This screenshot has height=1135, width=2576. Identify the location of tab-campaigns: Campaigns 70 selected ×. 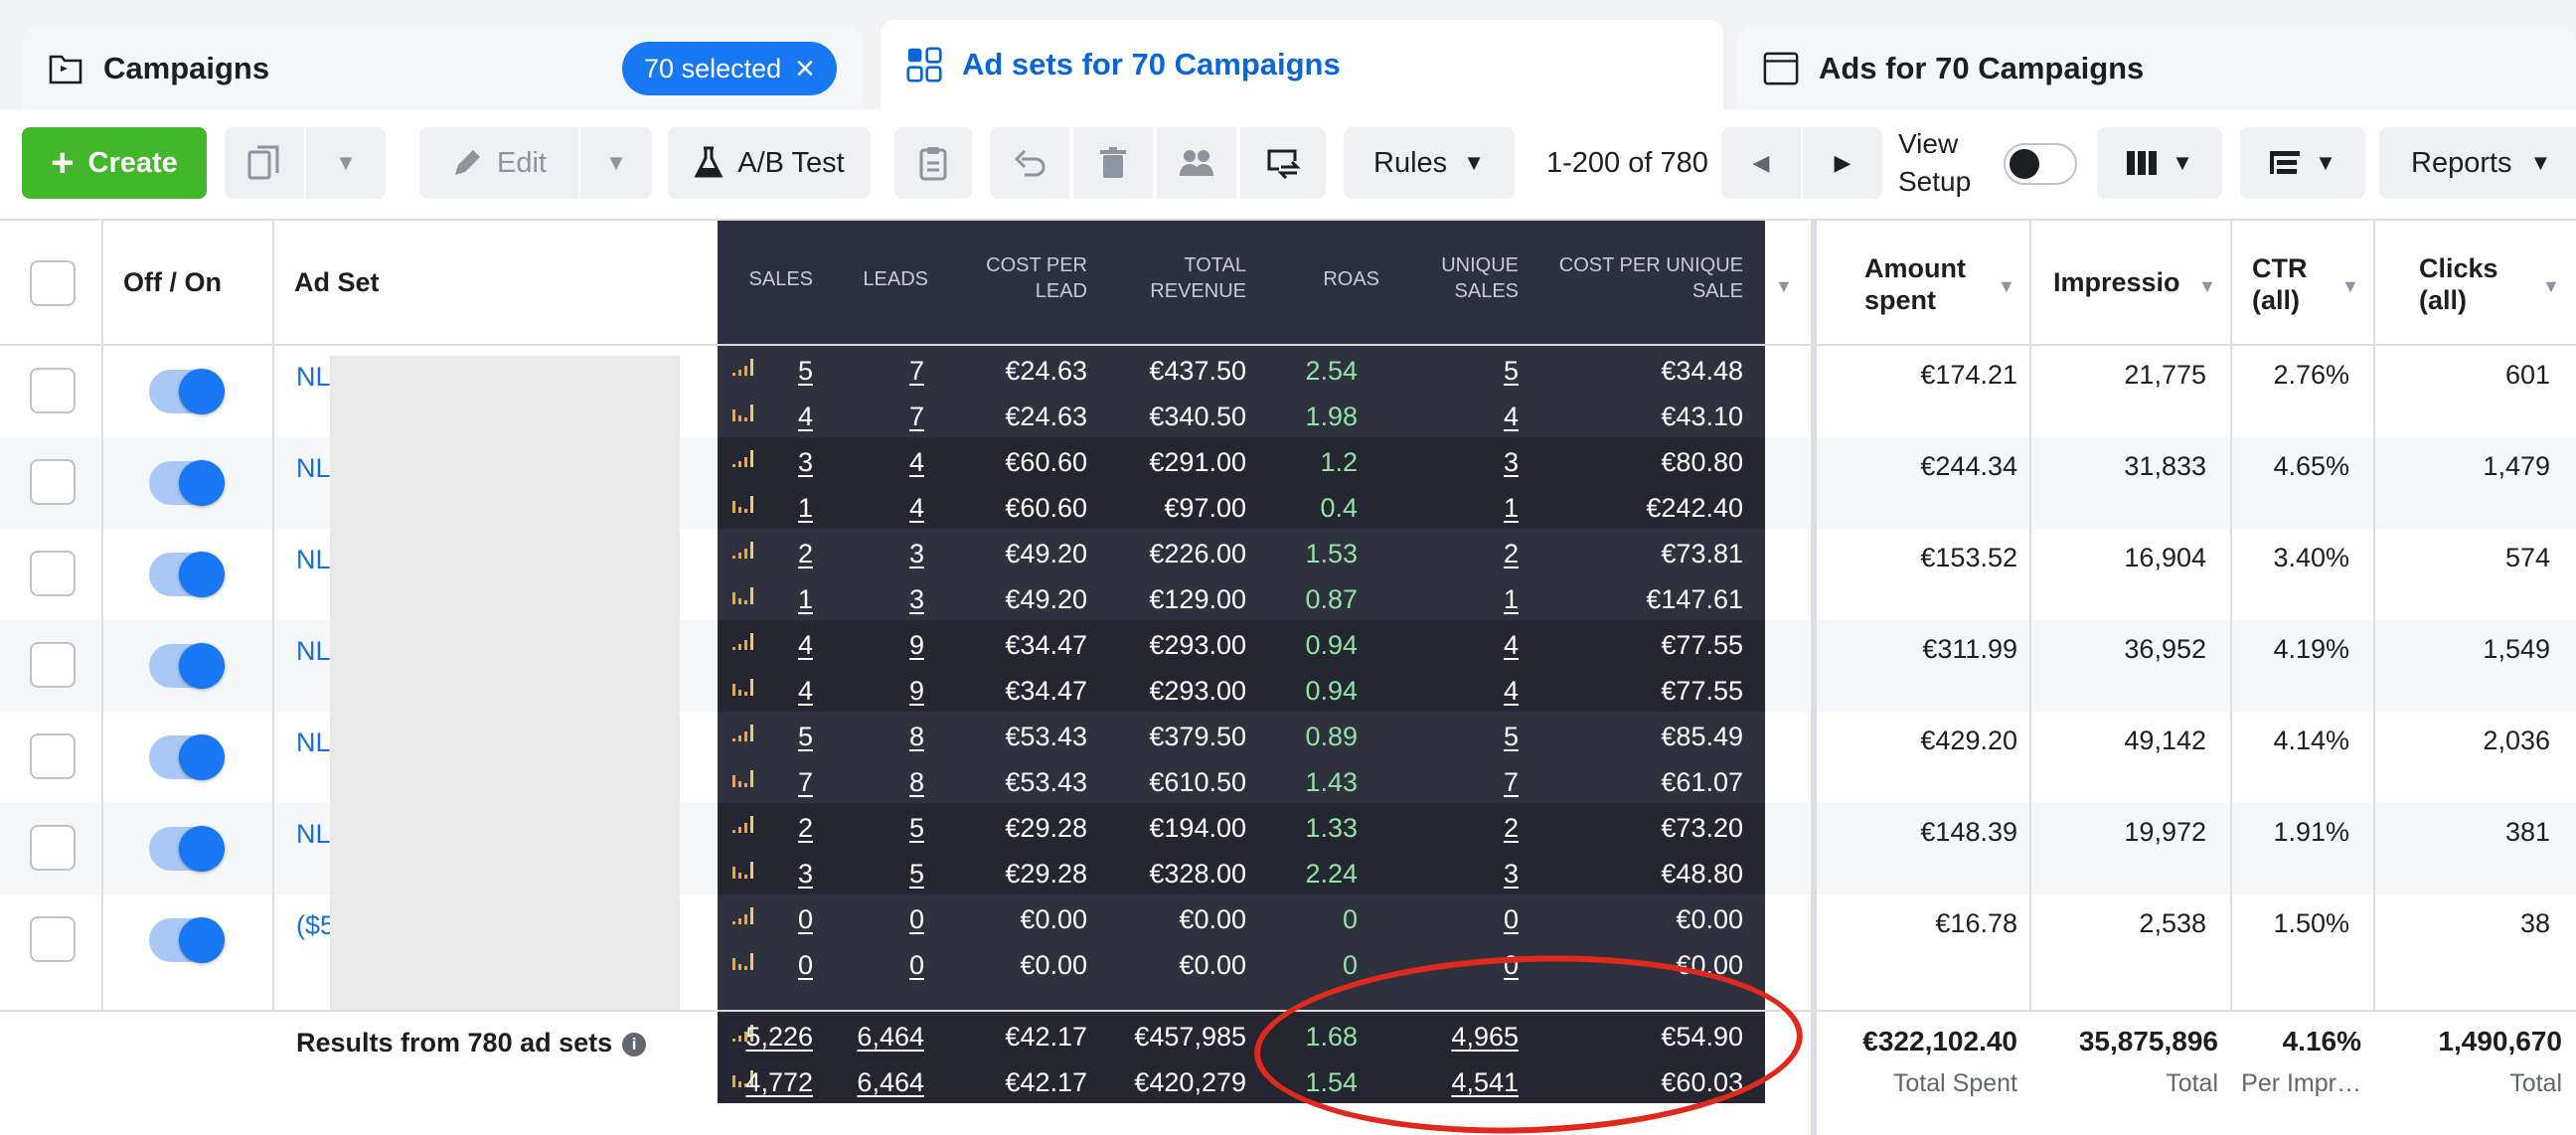
(442, 68).